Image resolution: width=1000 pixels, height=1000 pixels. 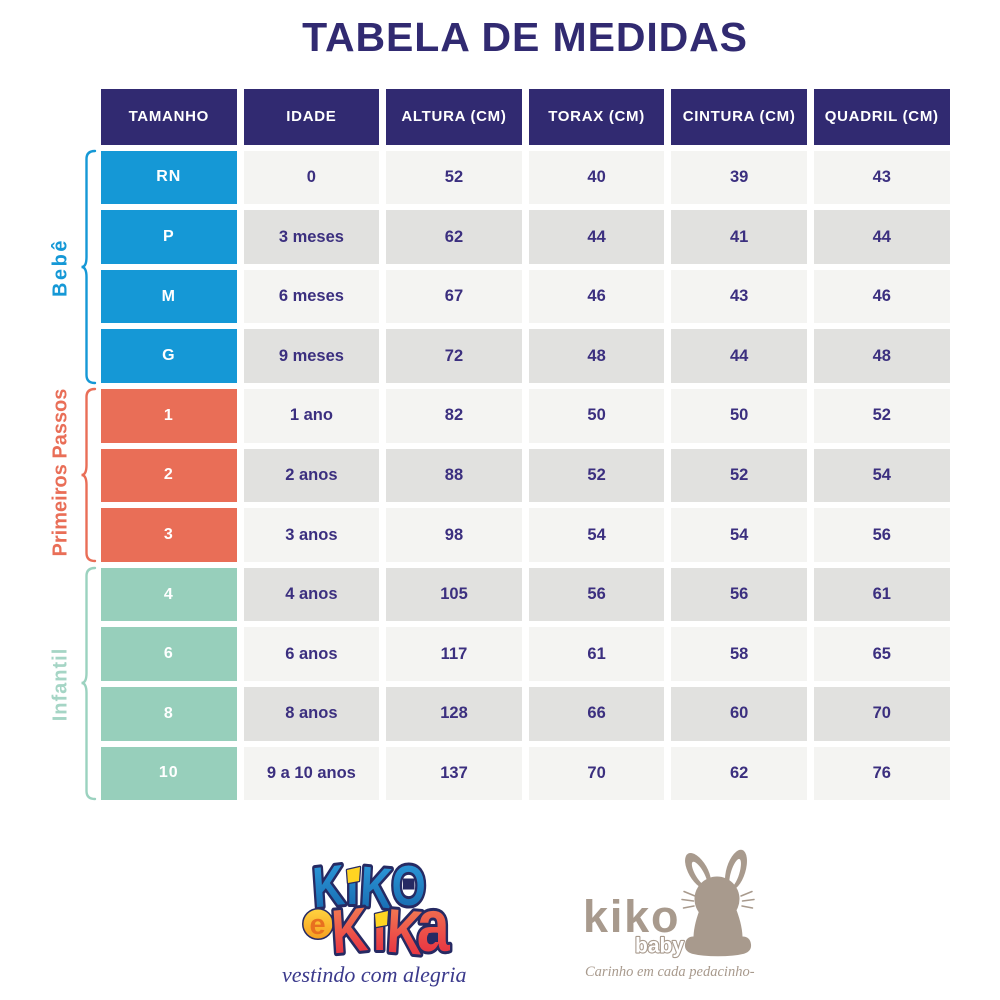 I want to click on svg-text: ı, so click(x=380, y=929).